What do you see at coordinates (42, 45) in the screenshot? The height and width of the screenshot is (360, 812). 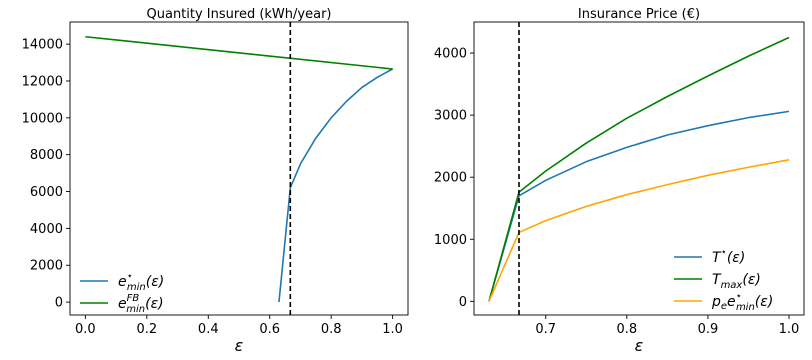 I see `y-tick-label: 14000` at bounding box center [42, 45].